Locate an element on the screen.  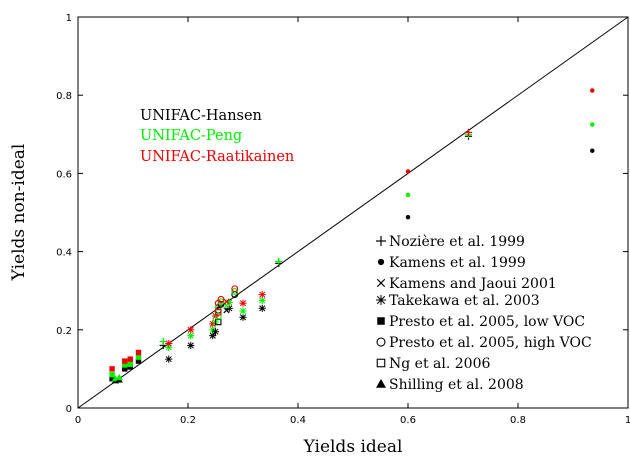
legend-label-shilling: Shilling et al. 2008 is located at coordinates (456, 385).